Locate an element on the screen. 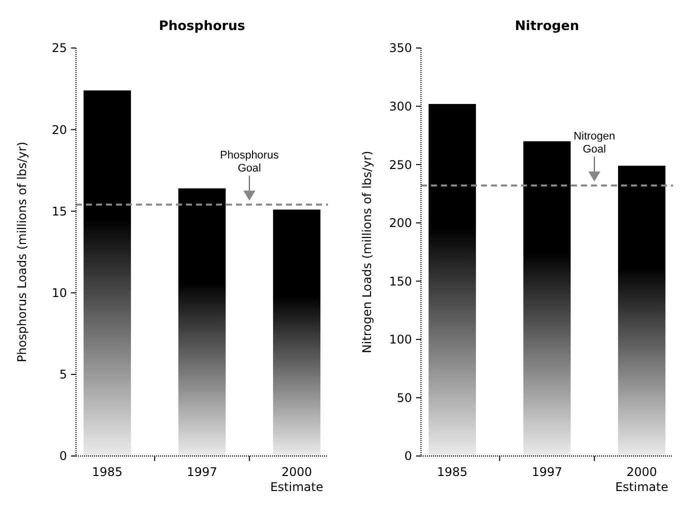 The image size is (698, 516). y-axis-title: Nitrogen Loads (millions of lbs/yr) is located at coordinates (367, 252).